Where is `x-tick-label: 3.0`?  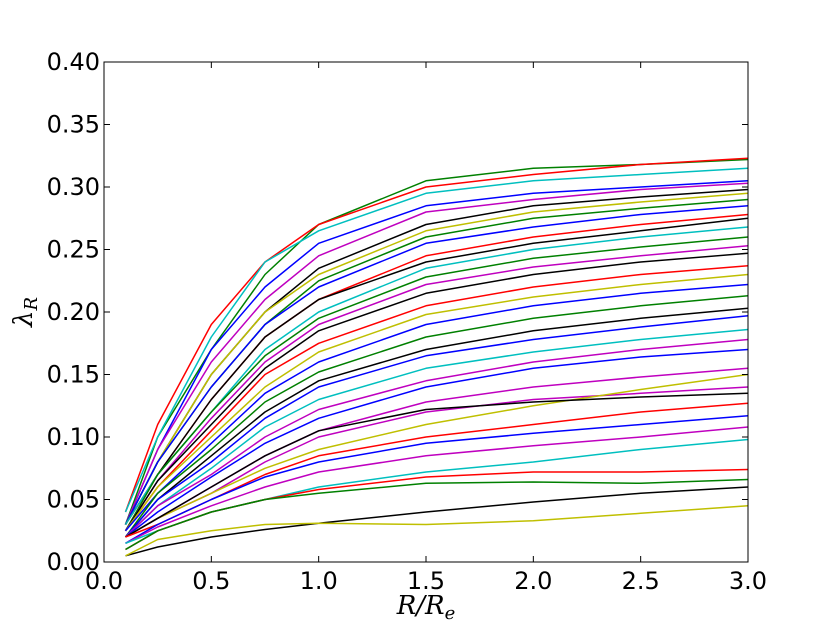
x-tick-label: 3.0 is located at coordinates (748, 581).